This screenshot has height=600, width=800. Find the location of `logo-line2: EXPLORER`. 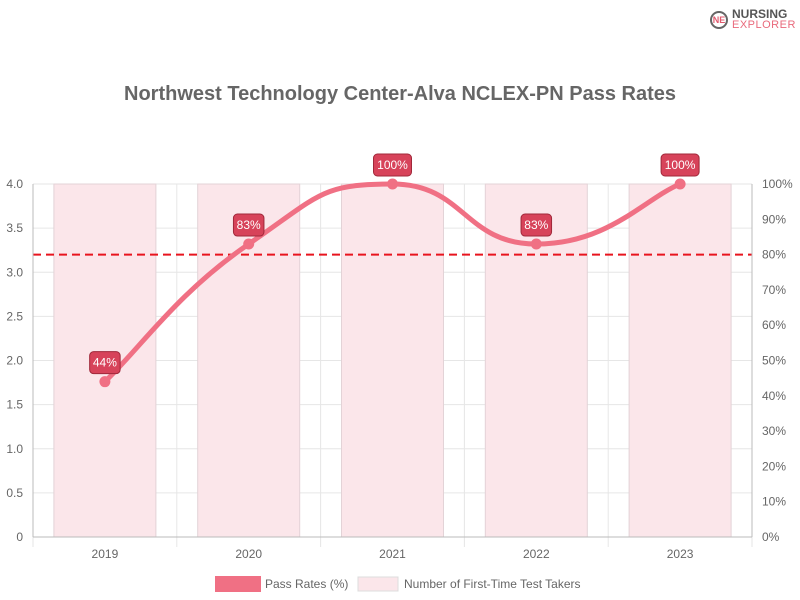

logo-line2: EXPLORER is located at coordinates (764, 25).